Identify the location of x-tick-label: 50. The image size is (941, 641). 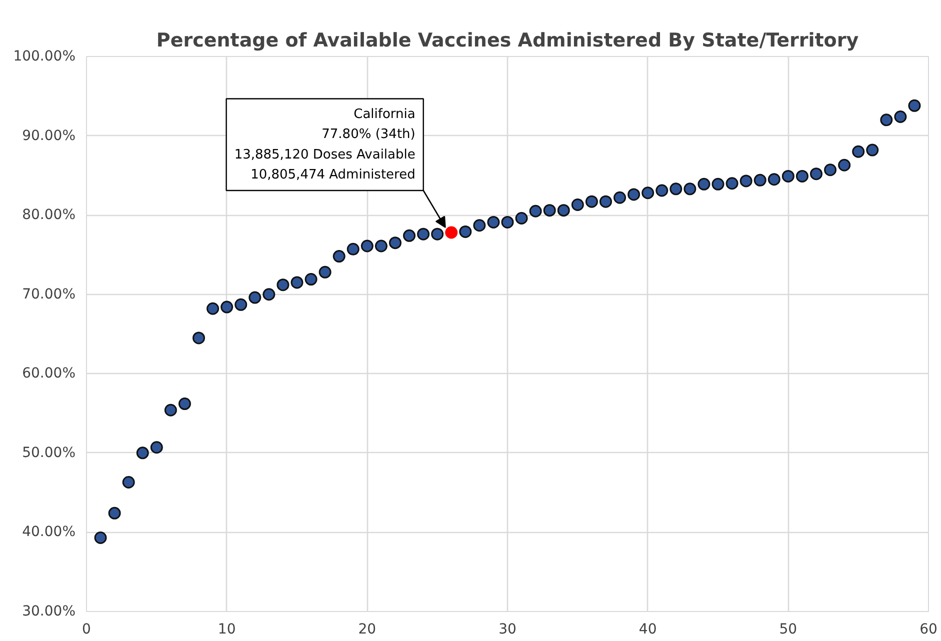
(788, 630).